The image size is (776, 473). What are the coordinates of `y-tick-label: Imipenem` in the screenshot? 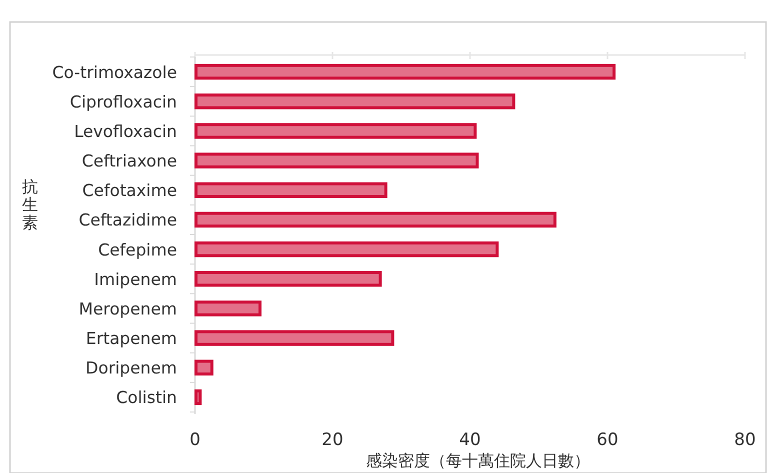 It's located at (135, 279).